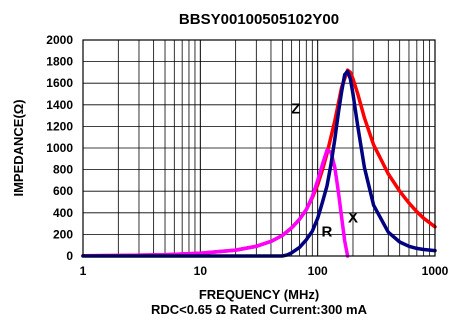 Image resolution: width=451 pixels, height=320 pixels. Describe the element at coordinates (59, 105) in the screenshot. I see `y-tick-label: 1400` at that location.